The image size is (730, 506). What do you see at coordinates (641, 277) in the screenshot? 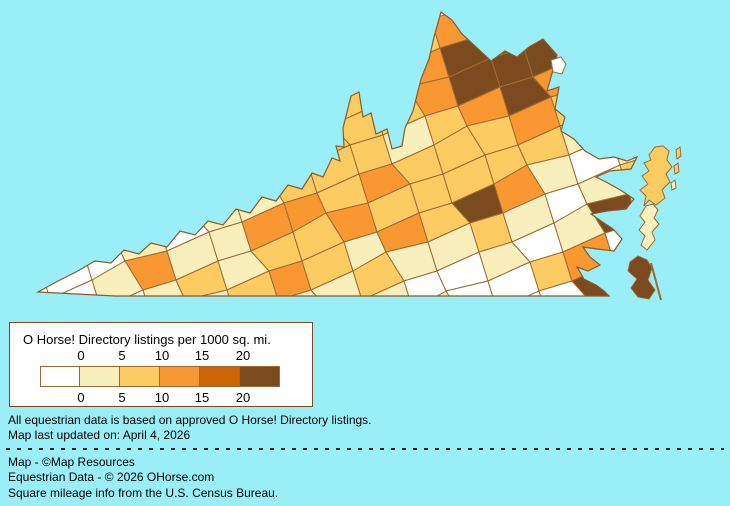
I see `virginia-beach-area` at bounding box center [641, 277].